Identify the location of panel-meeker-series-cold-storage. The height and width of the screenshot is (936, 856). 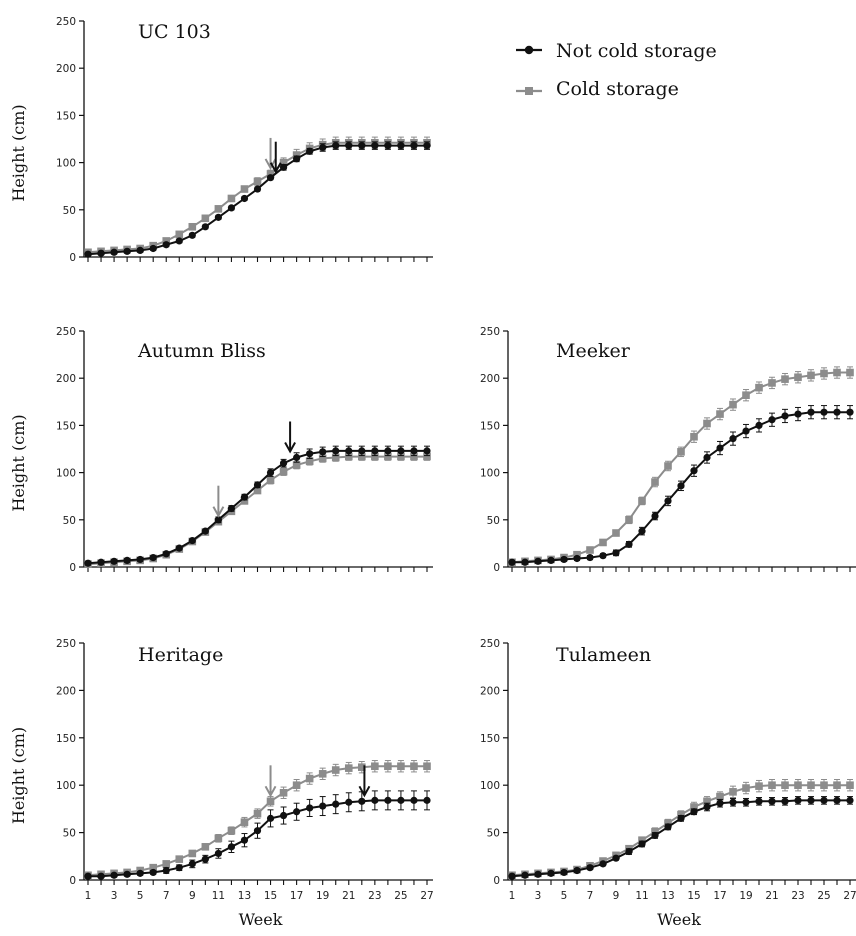
(681, 466).